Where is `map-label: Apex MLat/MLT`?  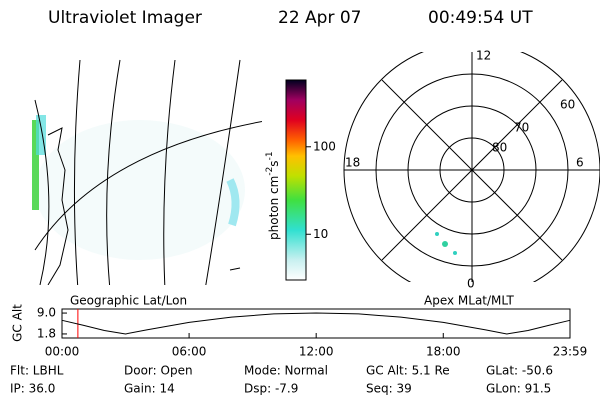 map-label: Apex MLat/MLT is located at coordinates (469, 301).